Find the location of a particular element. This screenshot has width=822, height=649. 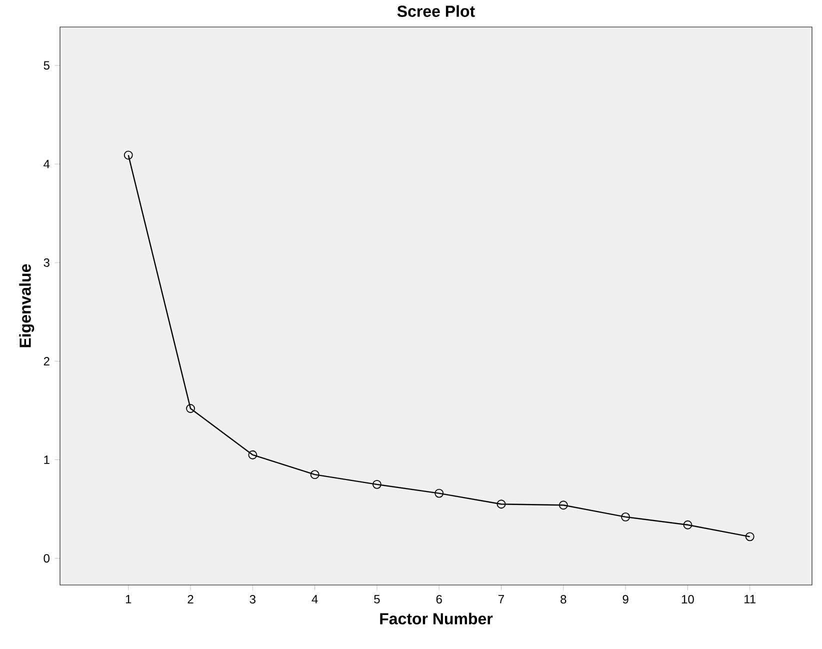

y-tick-label: 4 is located at coordinates (47, 164).